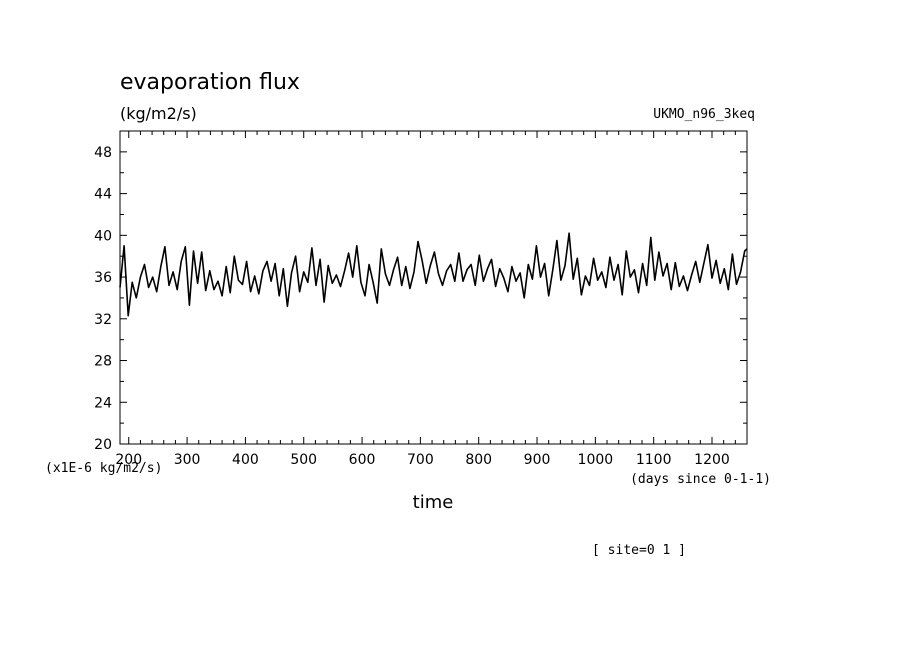 This screenshot has height=654, width=904. What do you see at coordinates (362, 460) in the screenshot?
I see `x-tick-label: 600` at bounding box center [362, 460].